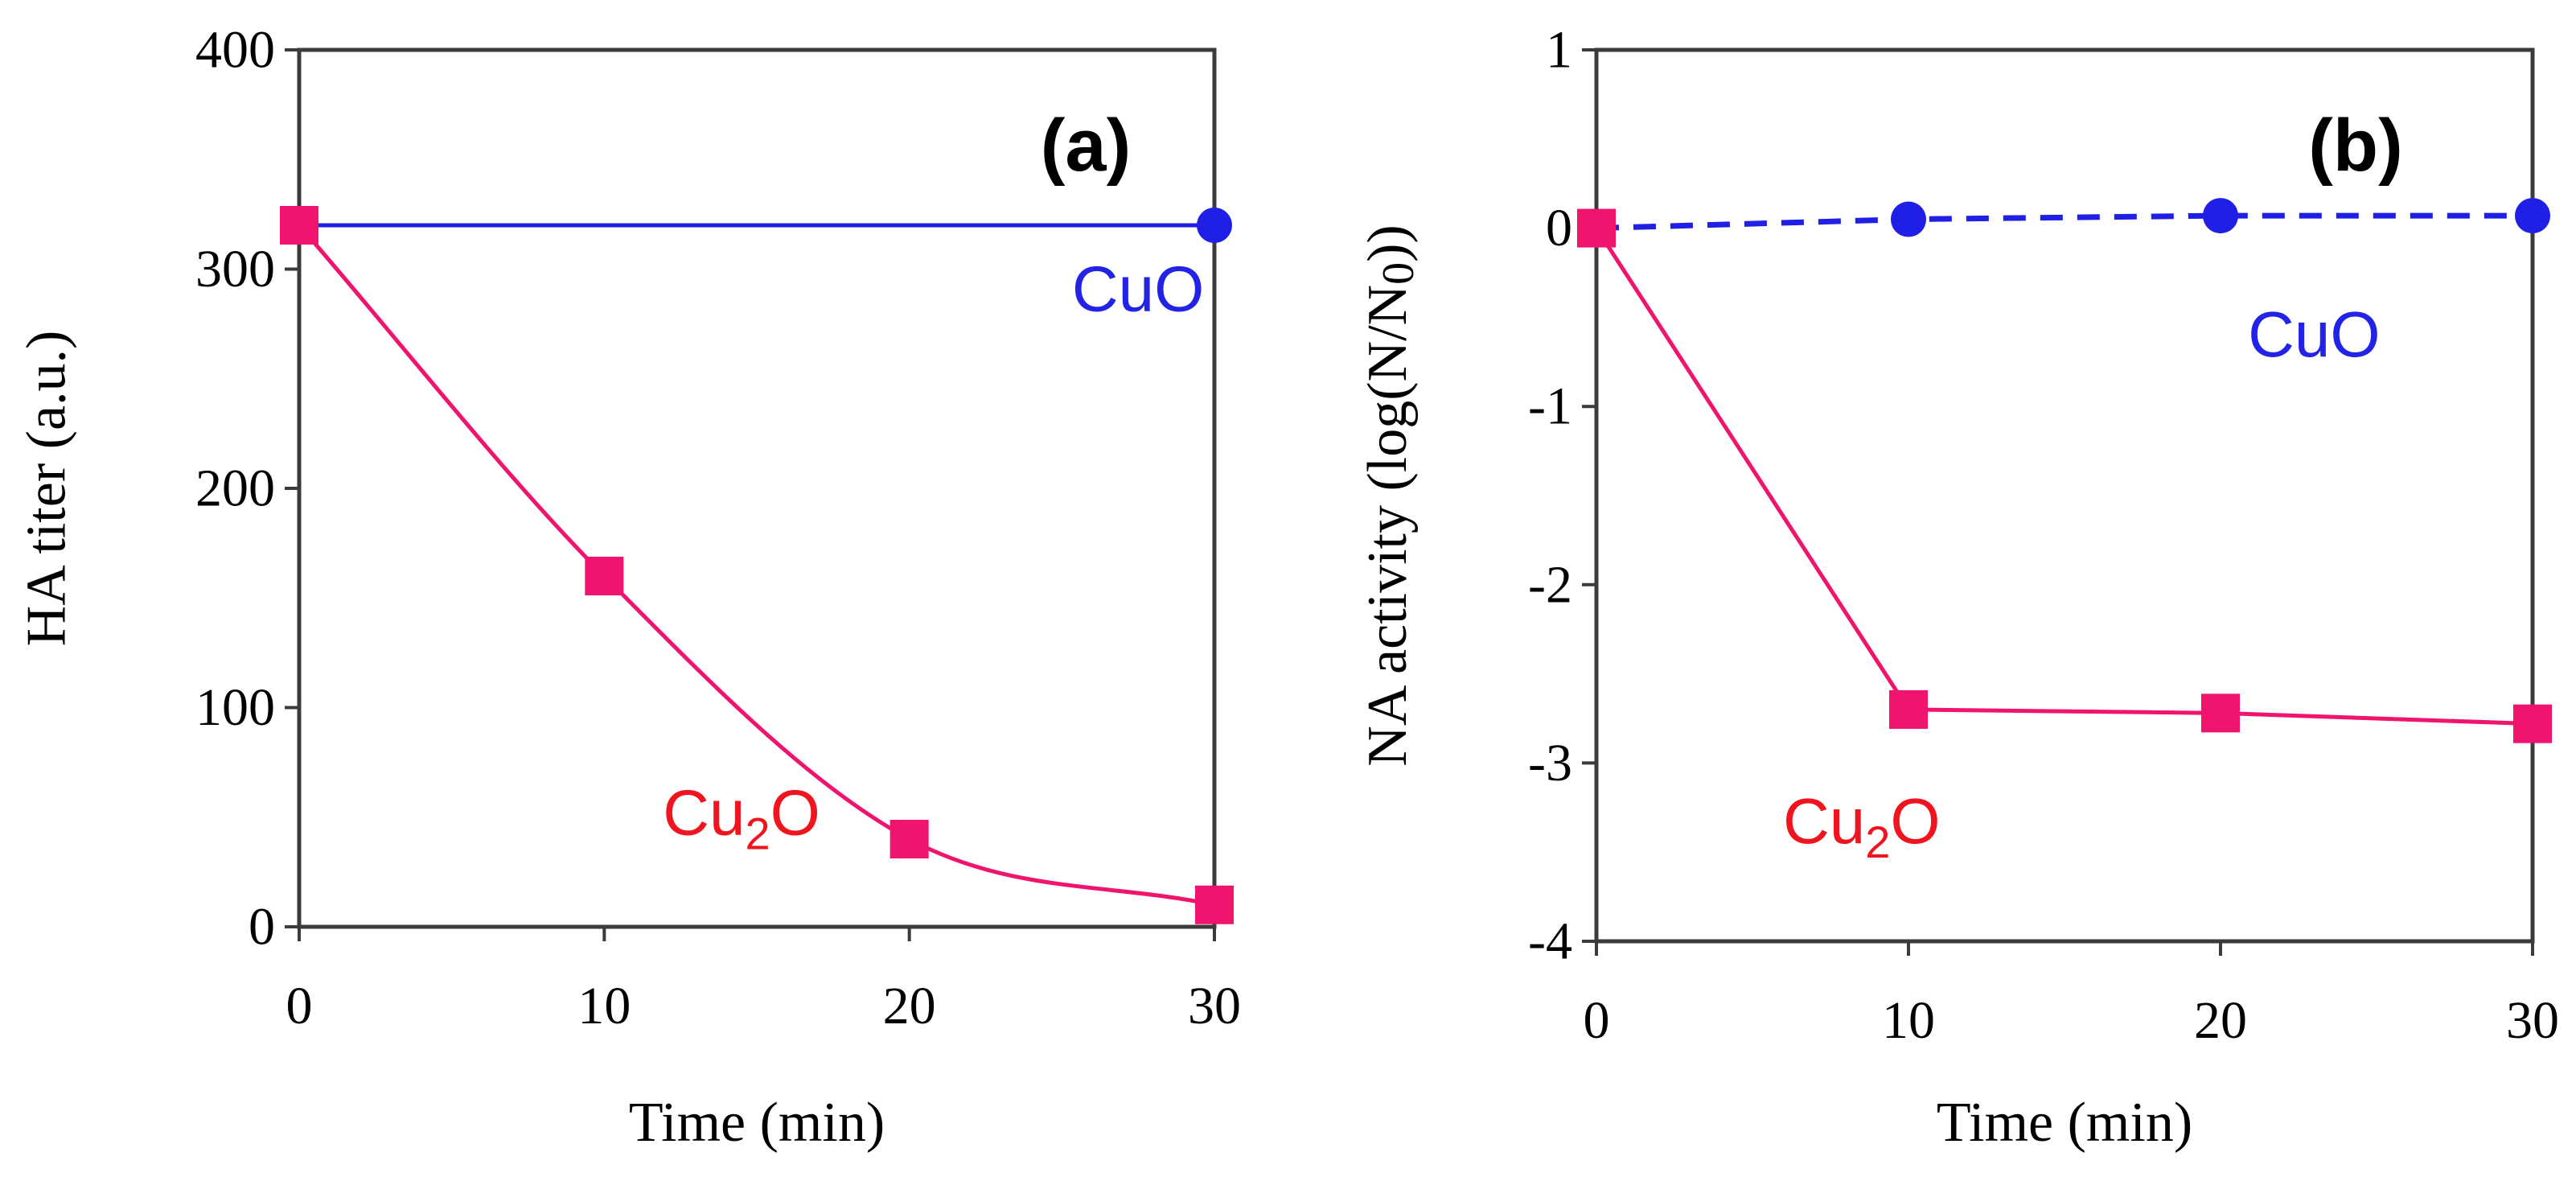 The width and height of the screenshot is (2576, 1177). What do you see at coordinates (2355, 146) in the screenshot?
I see `panel-label: (b)` at bounding box center [2355, 146].